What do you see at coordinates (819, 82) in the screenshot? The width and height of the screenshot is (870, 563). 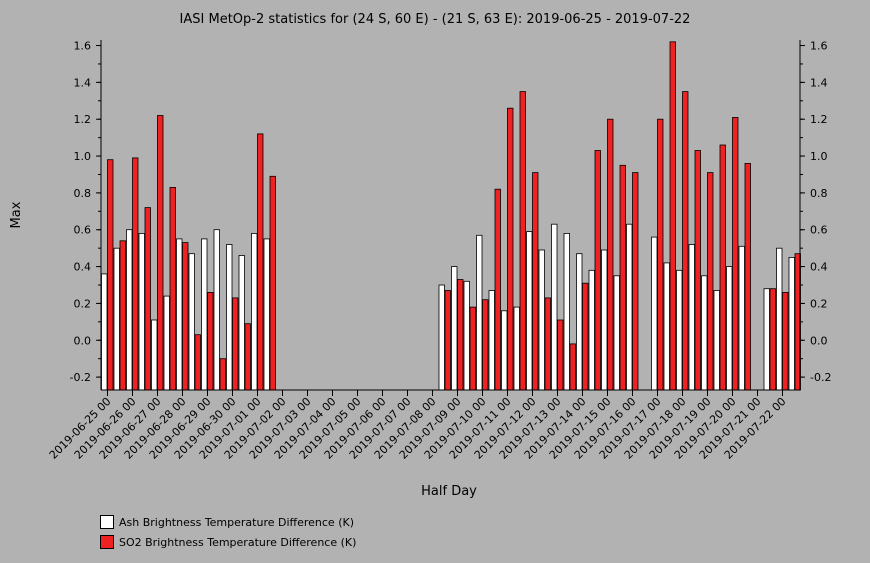 I see `y-tick-label-right: 1.4` at bounding box center [819, 82].